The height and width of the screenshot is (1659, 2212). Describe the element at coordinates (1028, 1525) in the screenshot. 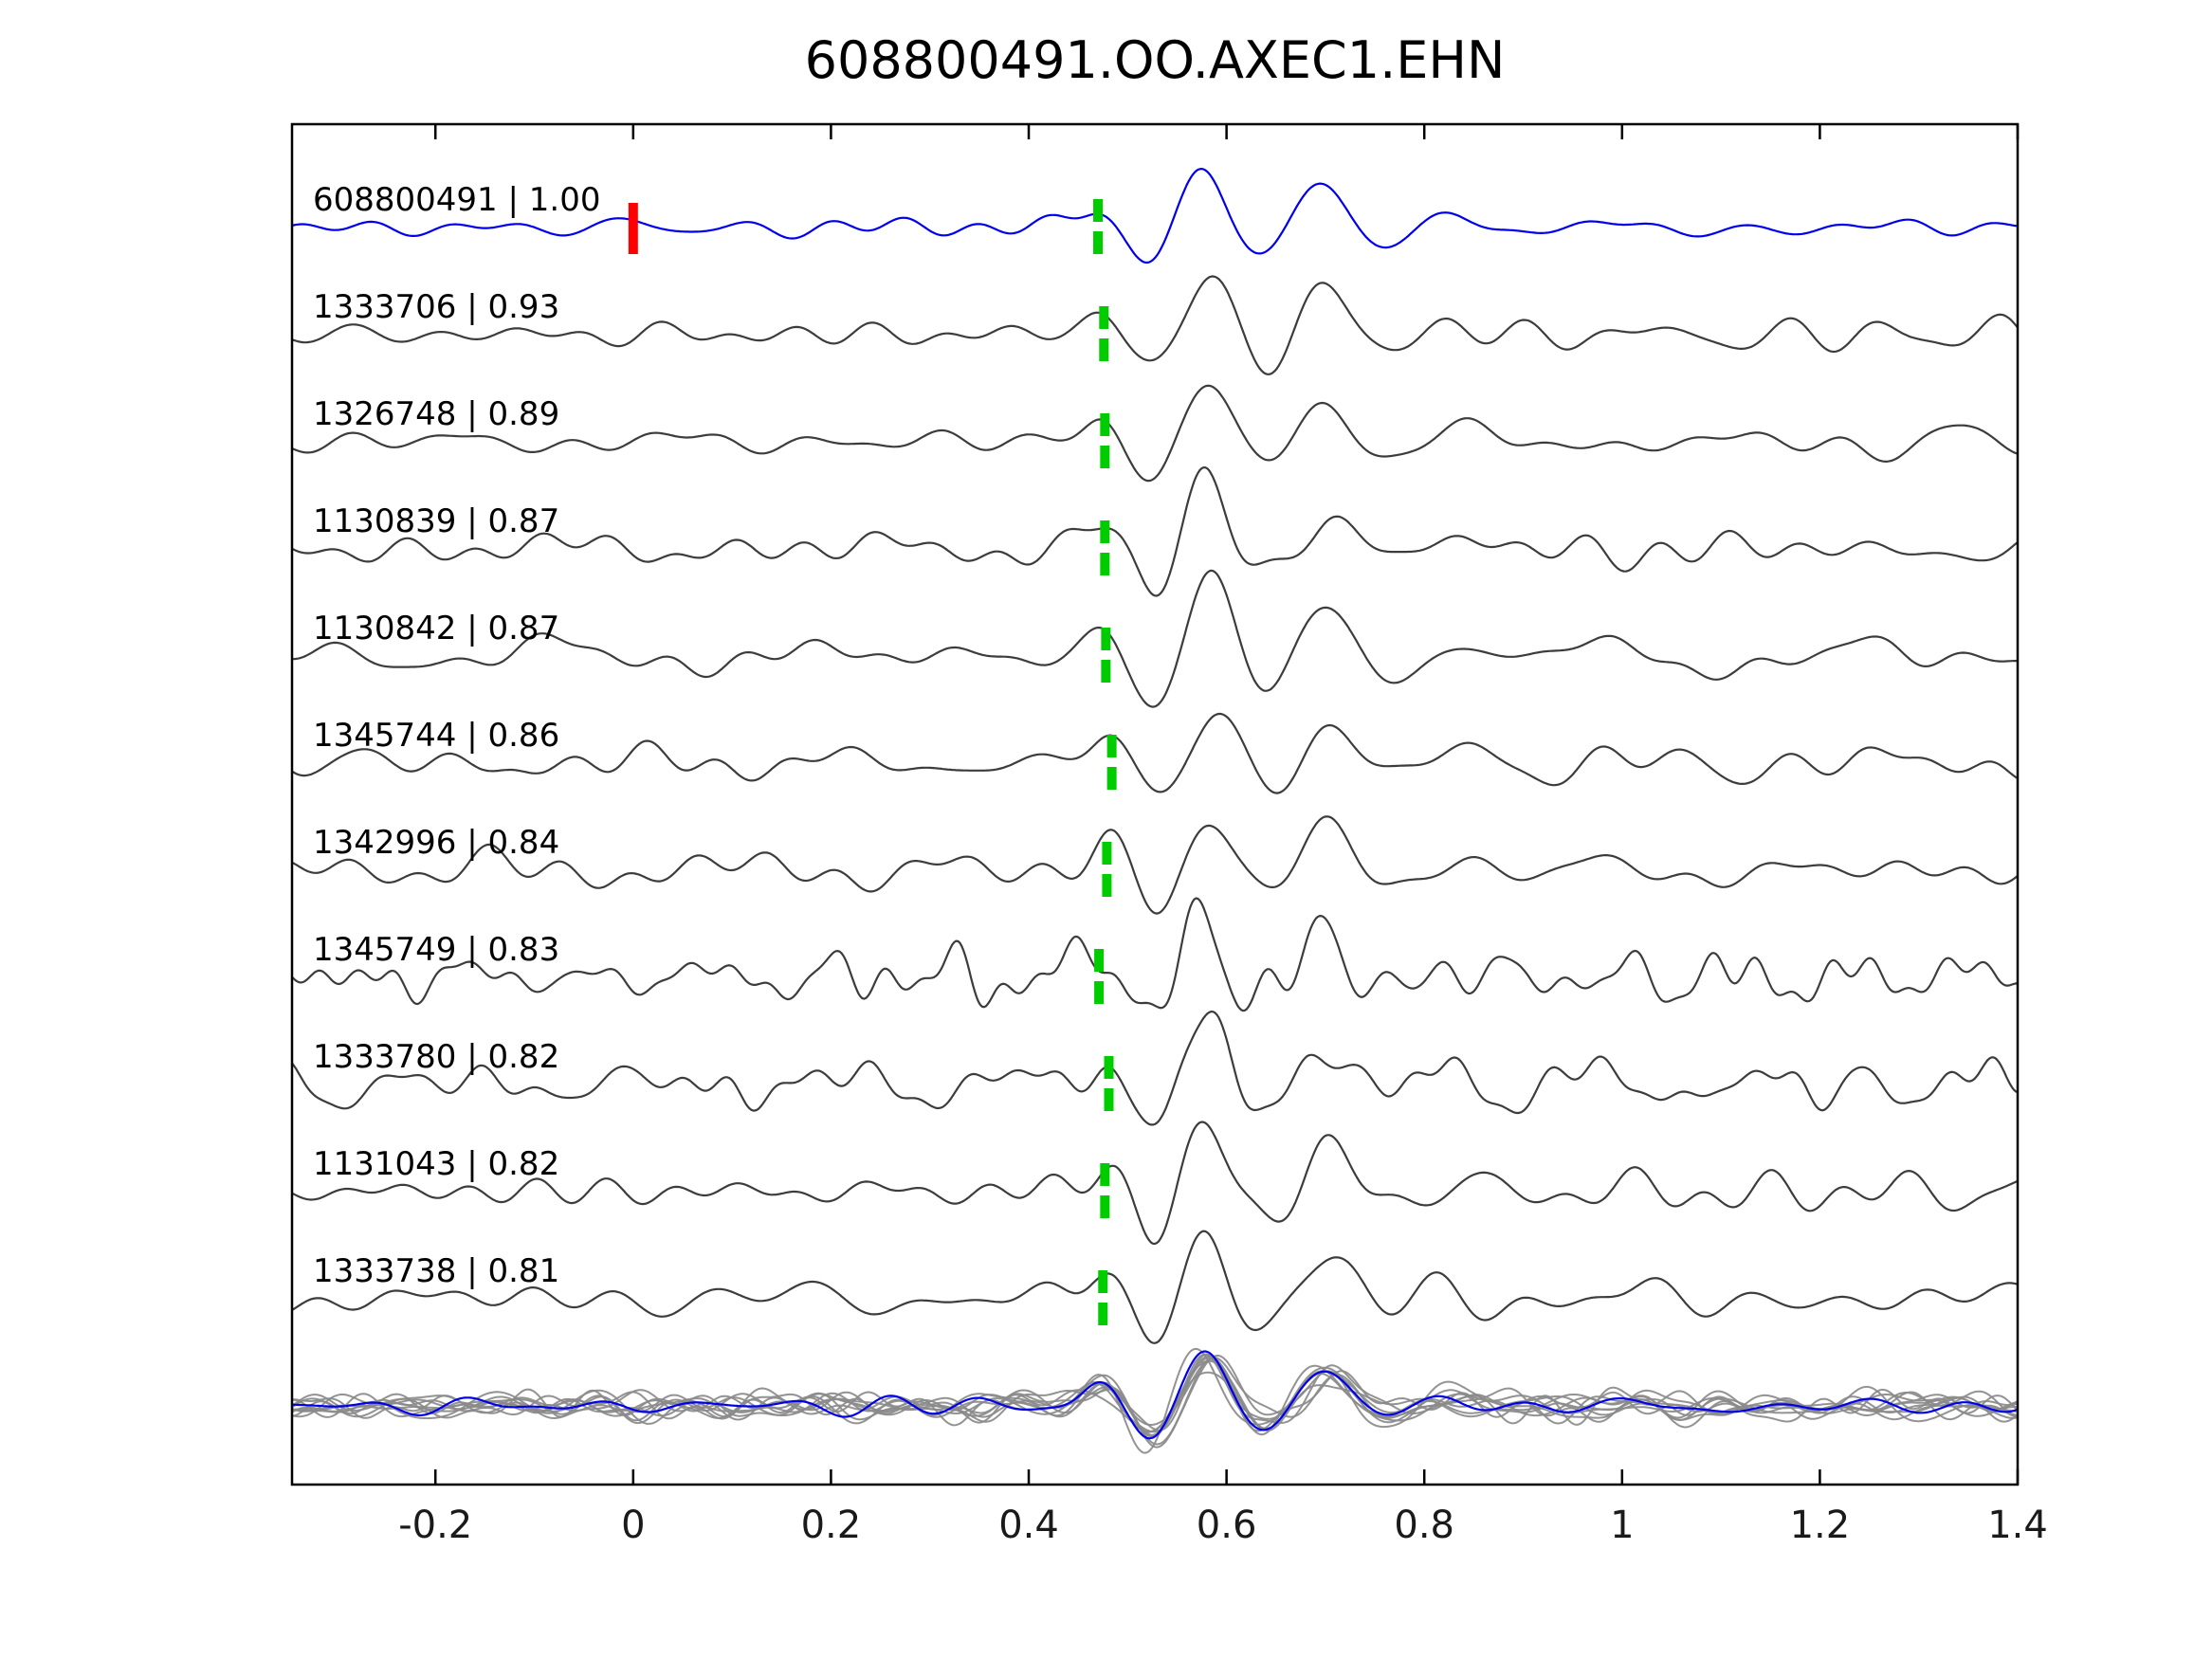

I see `x-tick-label: 0.4` at that location.